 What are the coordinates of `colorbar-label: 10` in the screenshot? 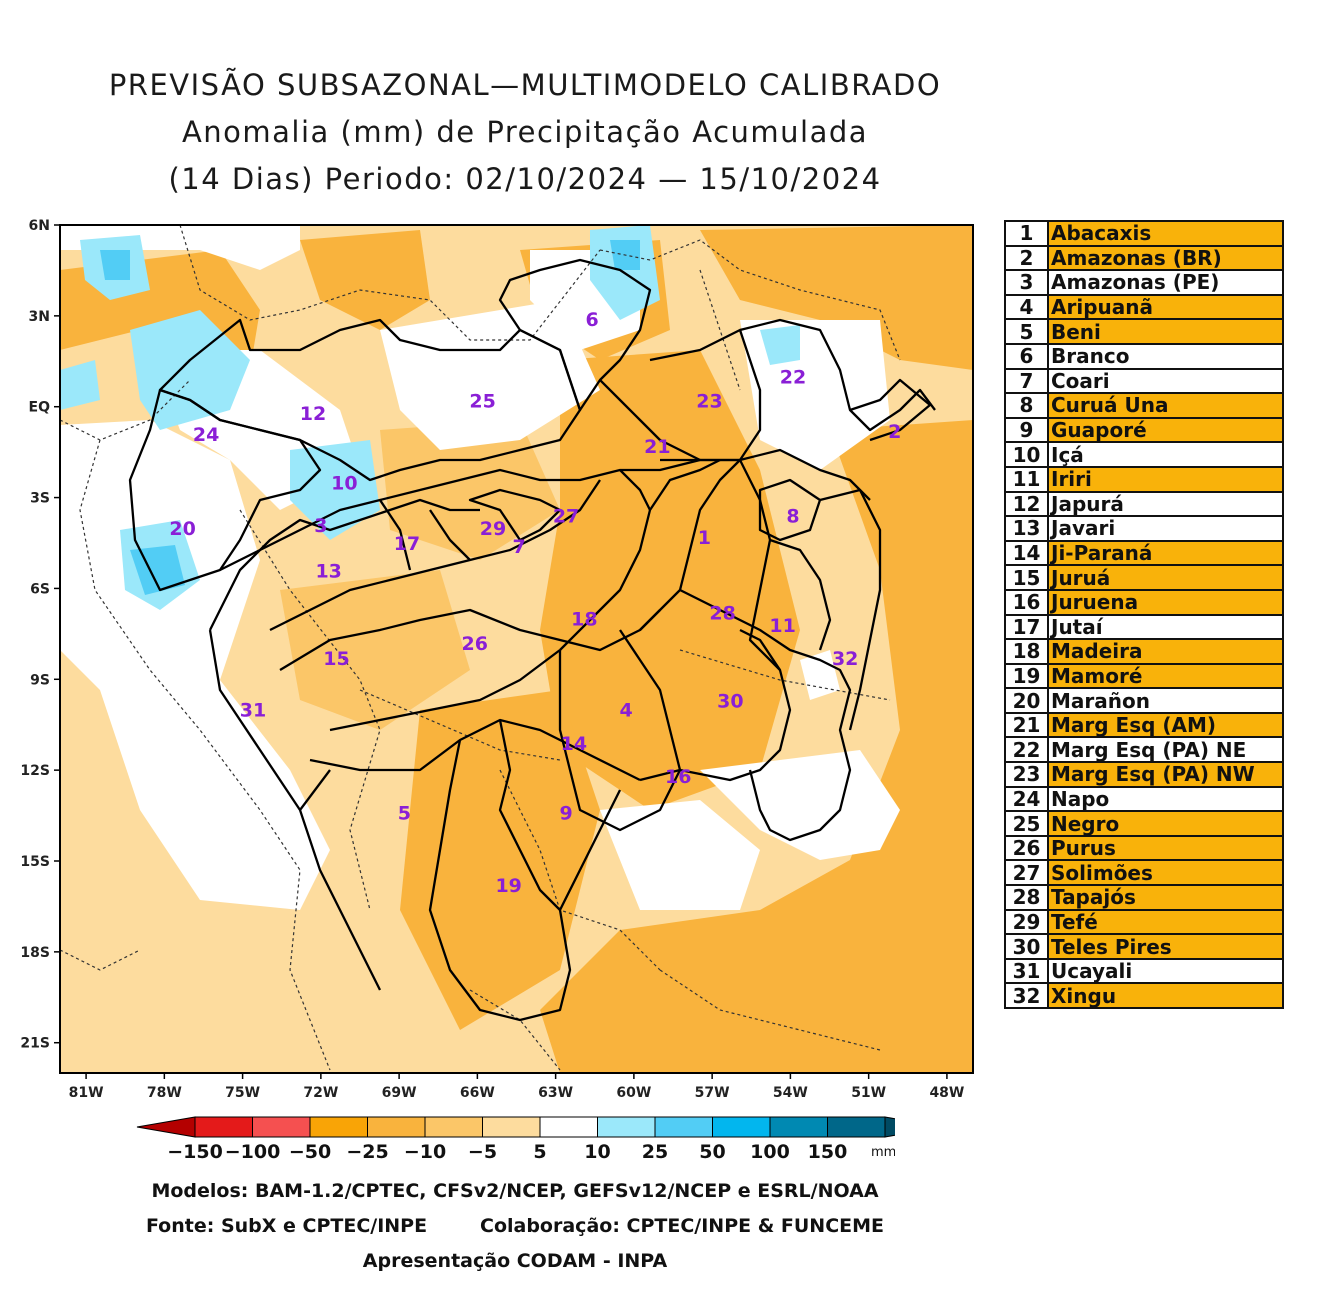 It's located at (597, 1152).